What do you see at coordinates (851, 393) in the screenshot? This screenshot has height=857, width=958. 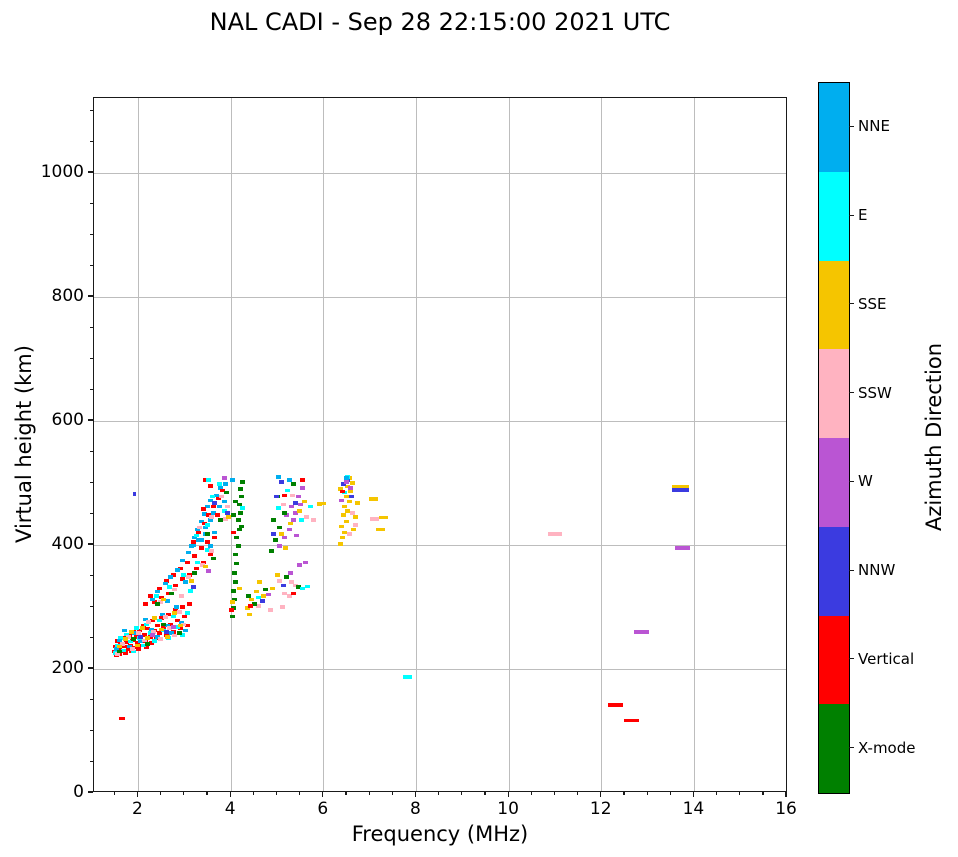 I see `colorbar-tick` at bounding box center [851, 393].